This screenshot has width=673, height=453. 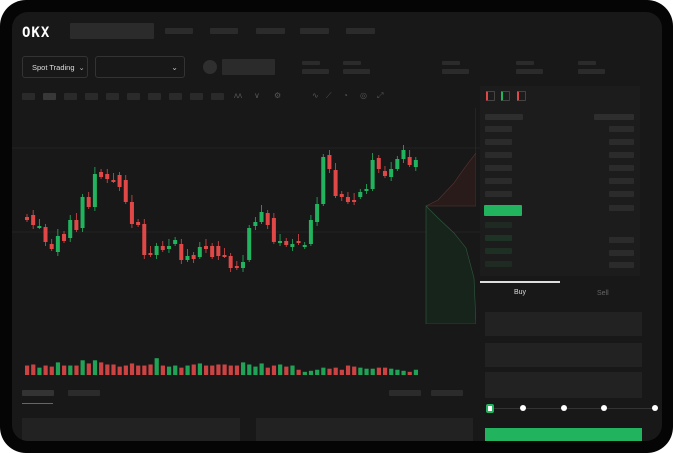 What do you see at coordinates (363, 95) in the screenshot?
I see `target-icon: ◎` at bounding box center [363, 95].